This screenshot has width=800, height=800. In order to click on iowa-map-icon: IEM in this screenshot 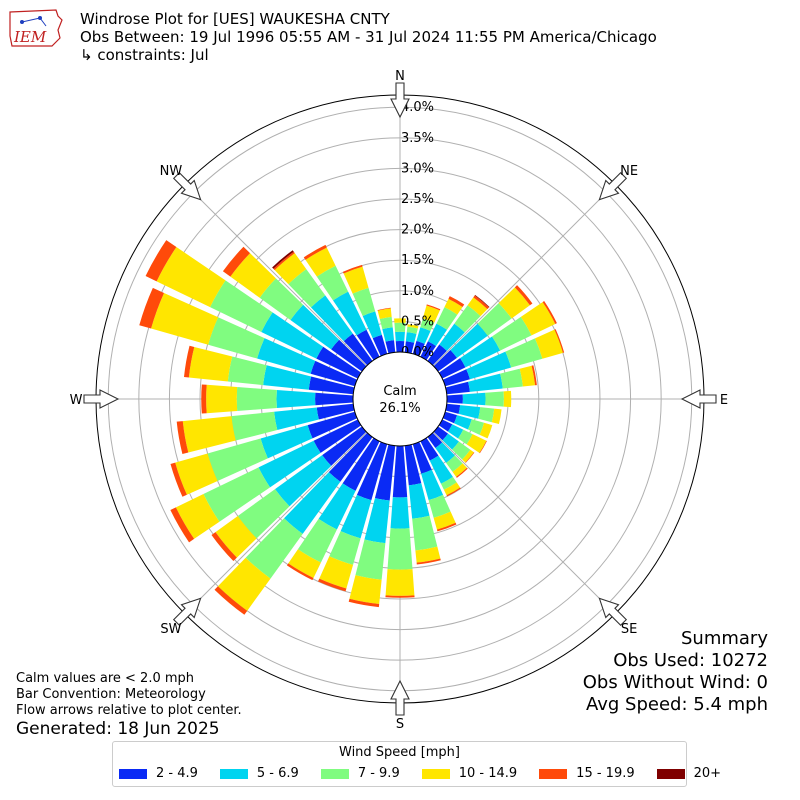, I will do `click(36, 28)`.